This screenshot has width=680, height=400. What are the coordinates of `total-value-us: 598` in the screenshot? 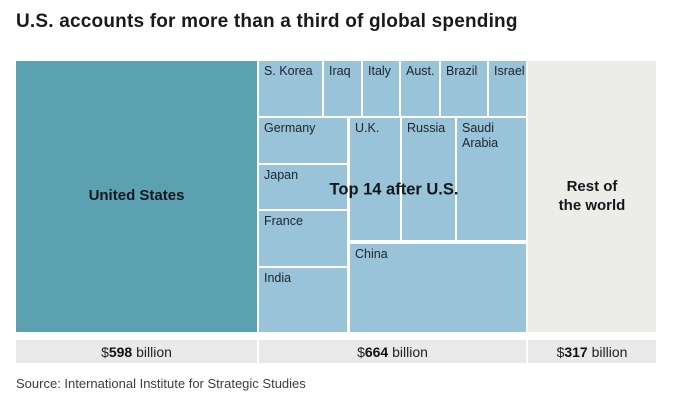 It's located at (120, 351).